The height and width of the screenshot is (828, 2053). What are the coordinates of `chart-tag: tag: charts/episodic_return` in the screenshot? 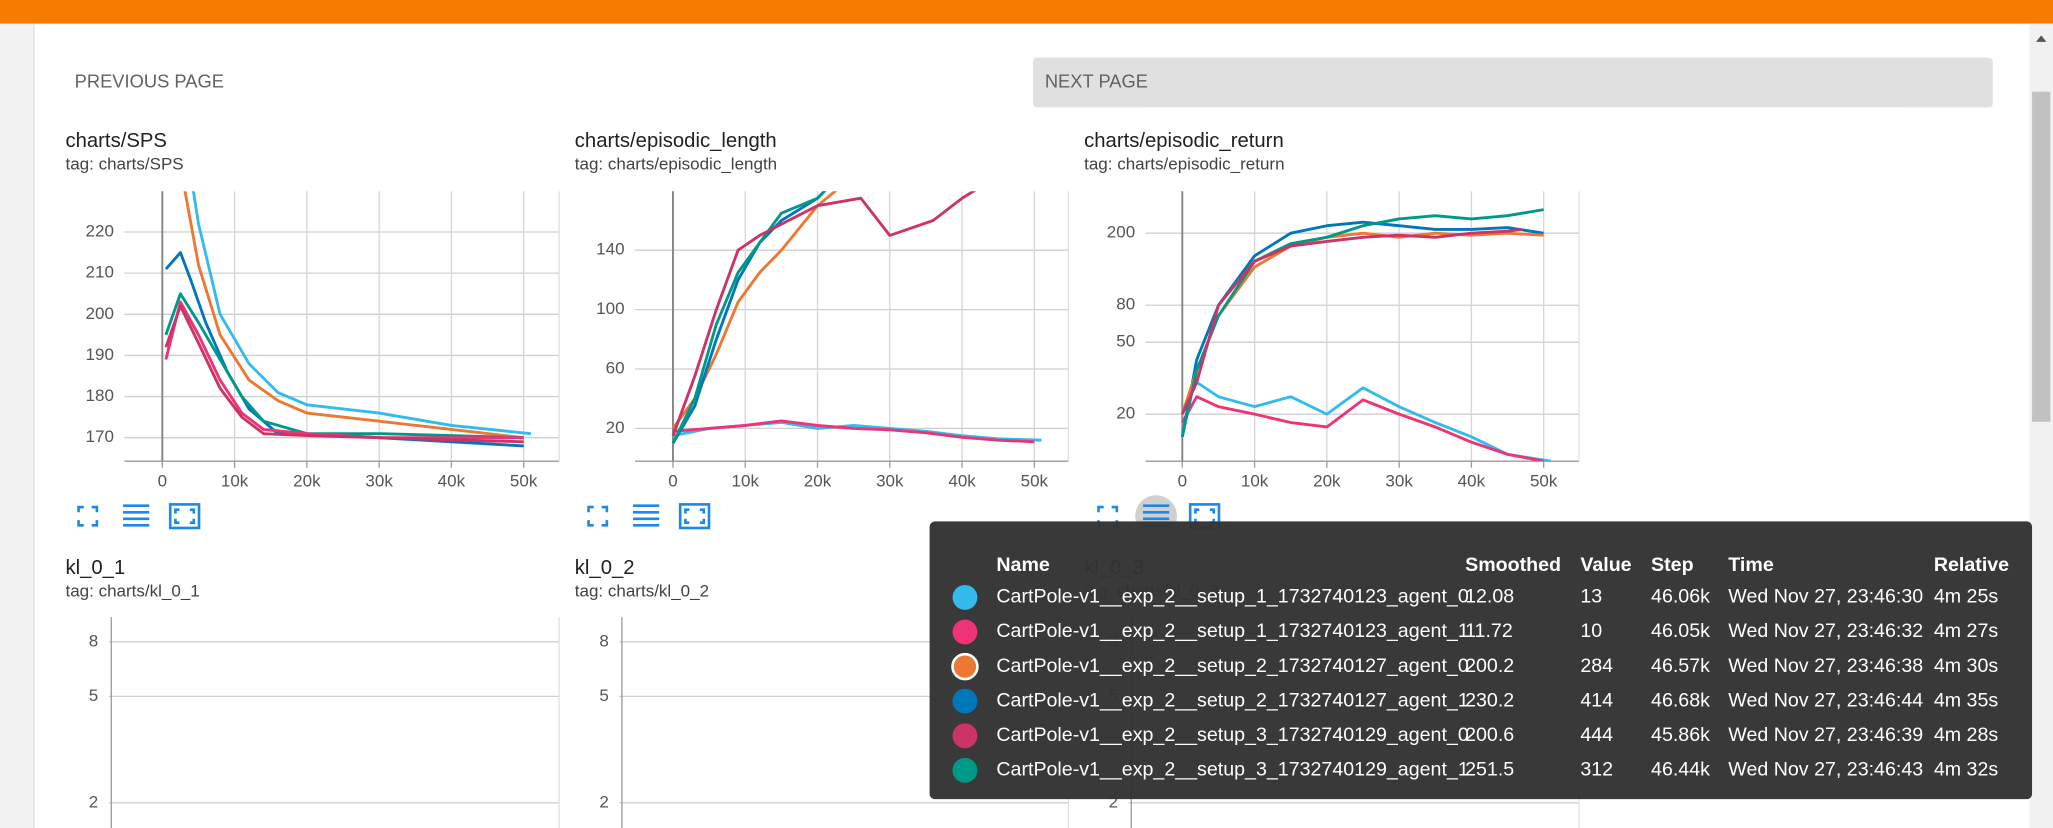 It's located at (1184, 164).